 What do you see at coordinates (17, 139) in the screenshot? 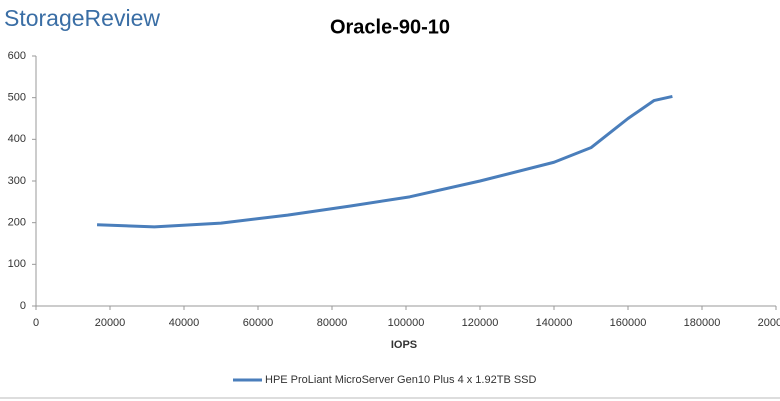
I see `y-tick-label: 400` at bounding box center [17, 139].